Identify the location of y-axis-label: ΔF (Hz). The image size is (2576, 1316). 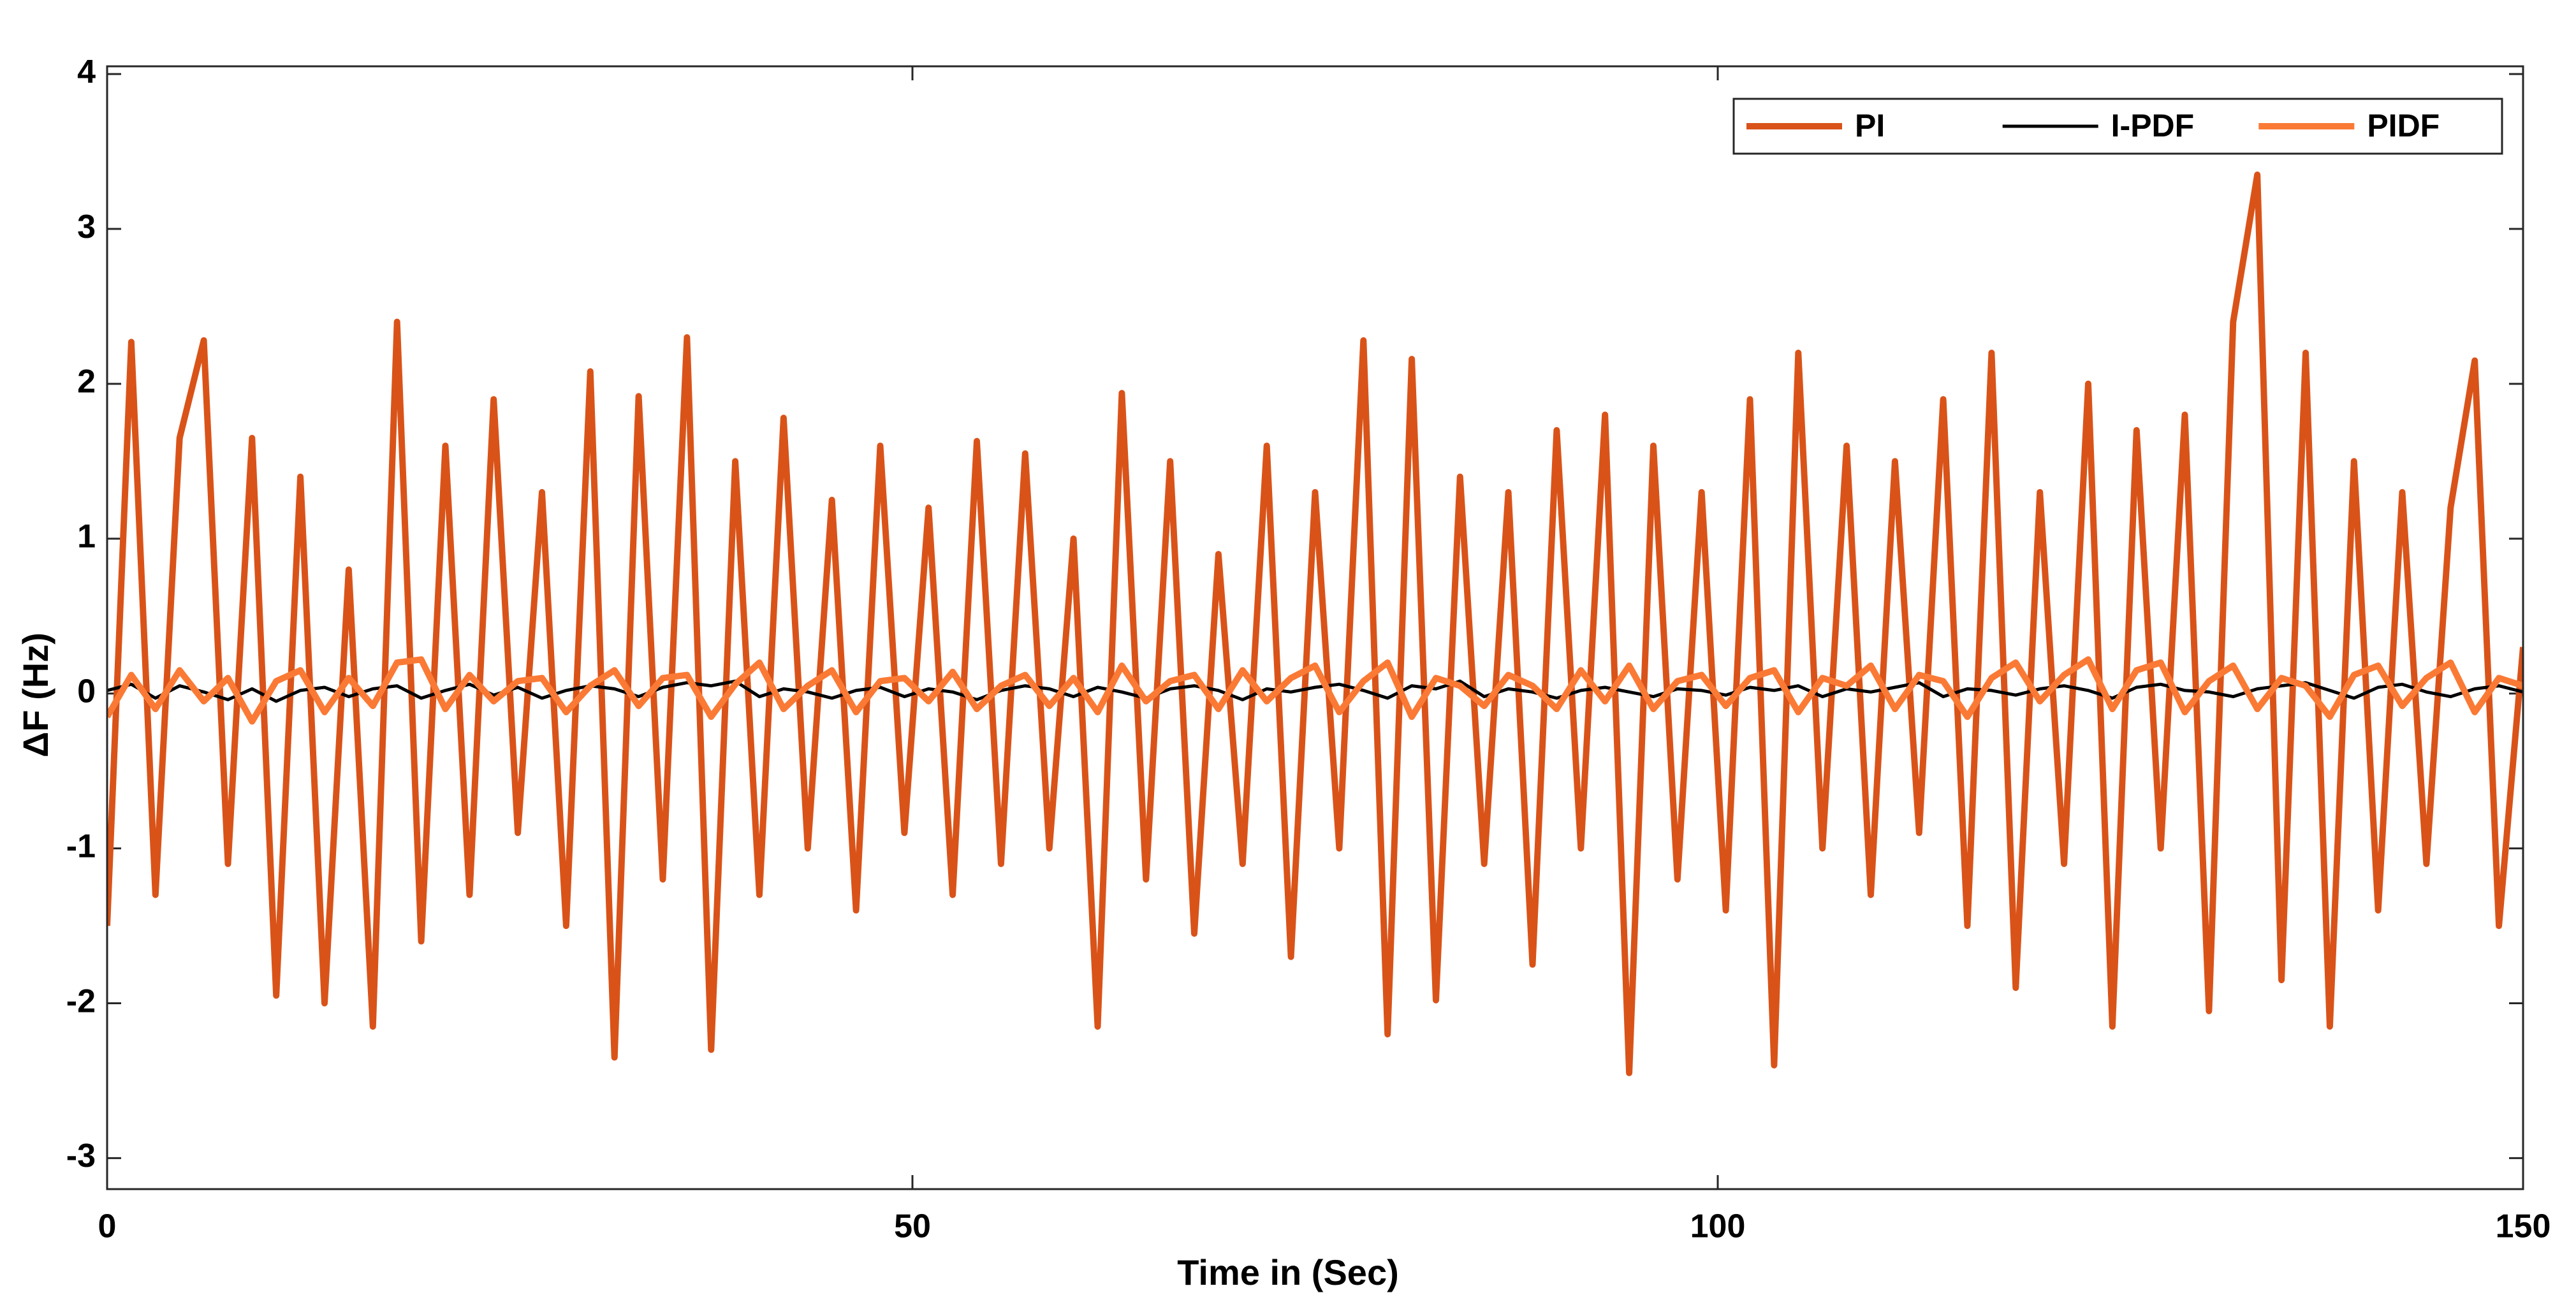
(35, 695).